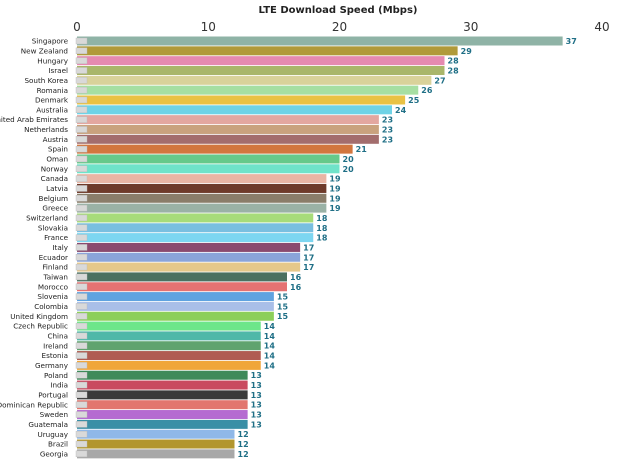  What do you see at coordinates (54, 414) in the screenshot?
I see `category-label: Sweden` at bounding box center [54, 414].